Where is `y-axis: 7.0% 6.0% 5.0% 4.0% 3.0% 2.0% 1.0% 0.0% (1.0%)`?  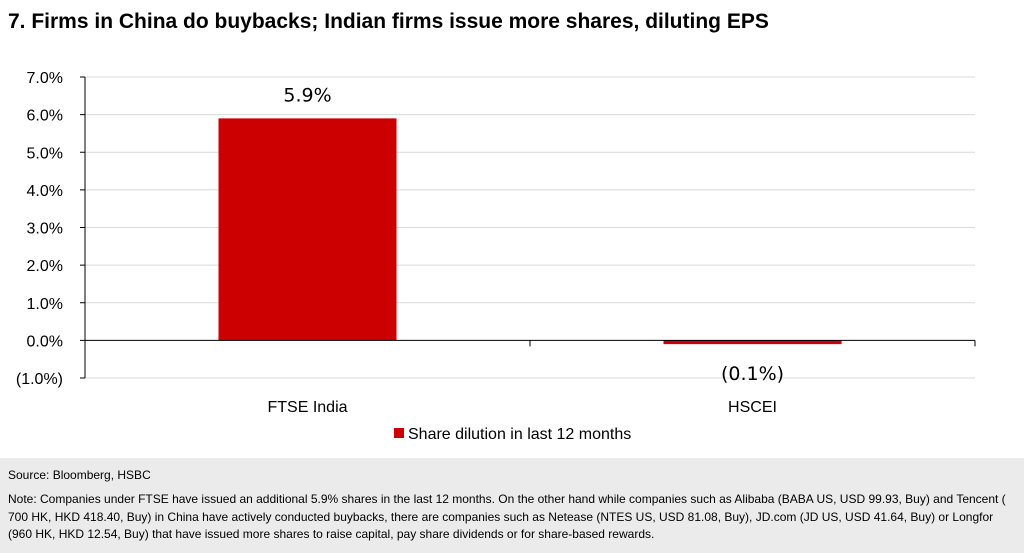
y-axis: 7.0% 6.0% 5.0% 4.0% 3.0% 2.0% 1.0% 0.0% (1.0%) is located at coordinates (51, 229).